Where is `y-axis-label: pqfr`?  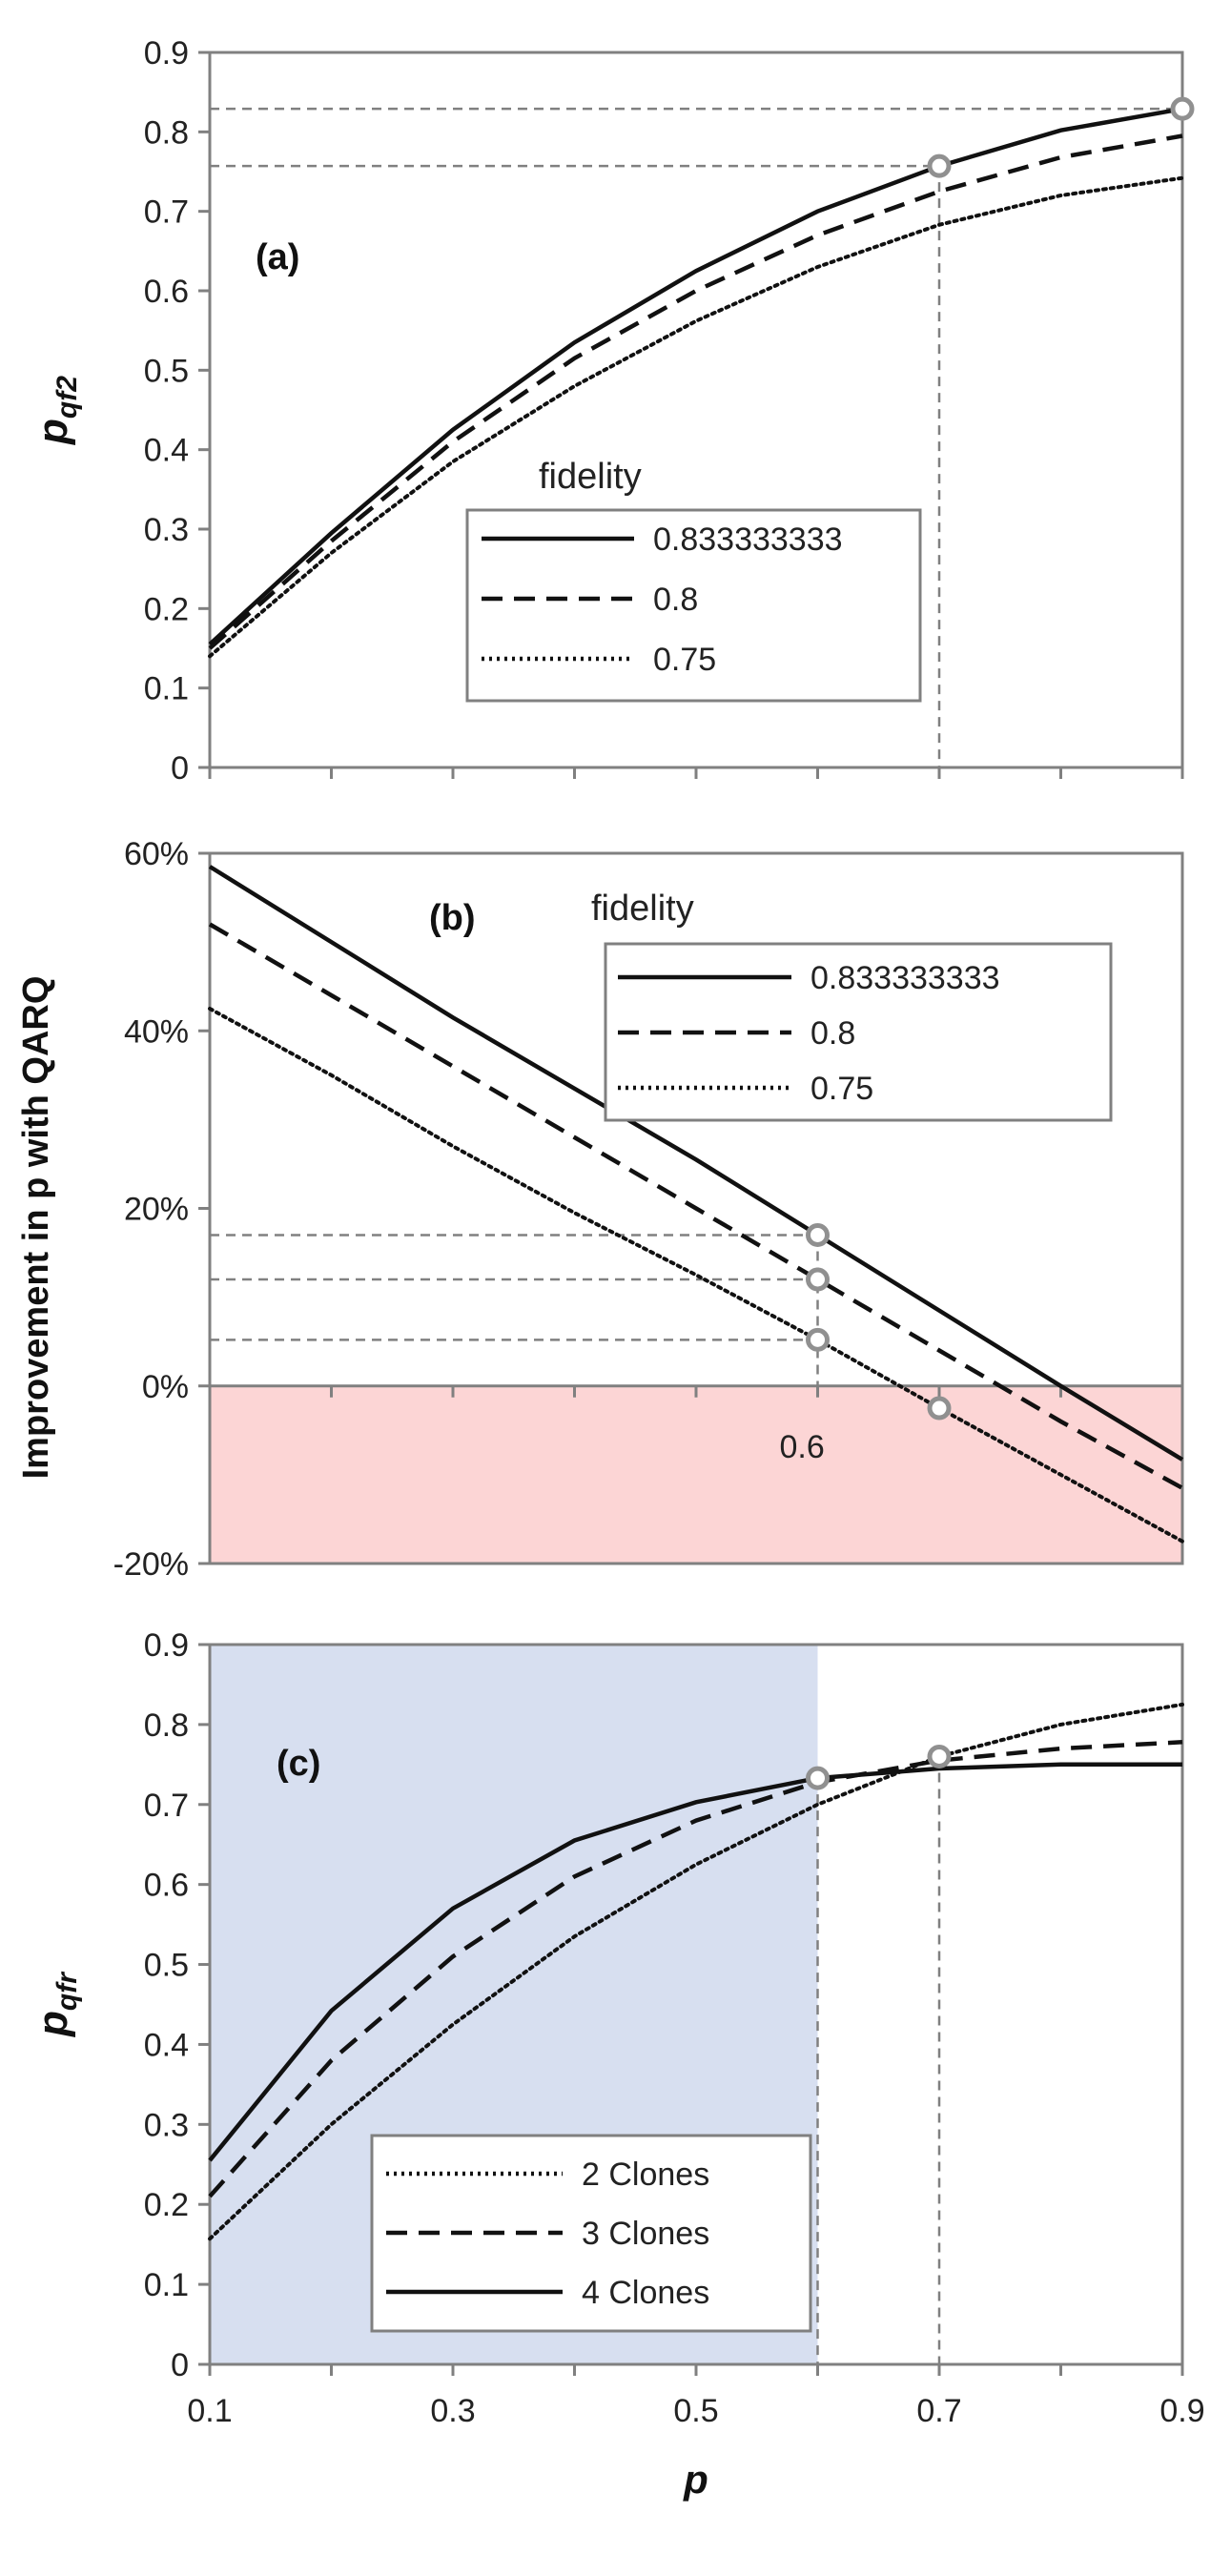 y-axis-label: pqfr is located at coordinates (56, 2004).